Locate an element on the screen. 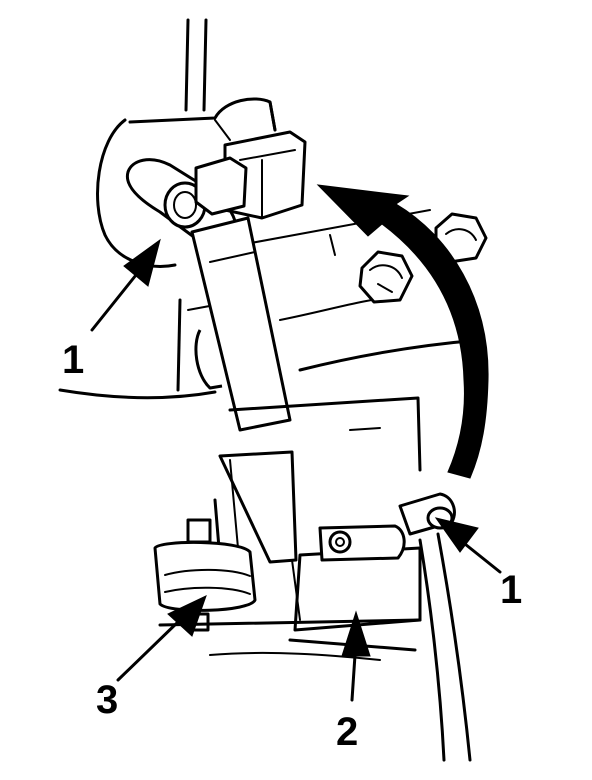  top-rod is located at coordinates (196, 65).